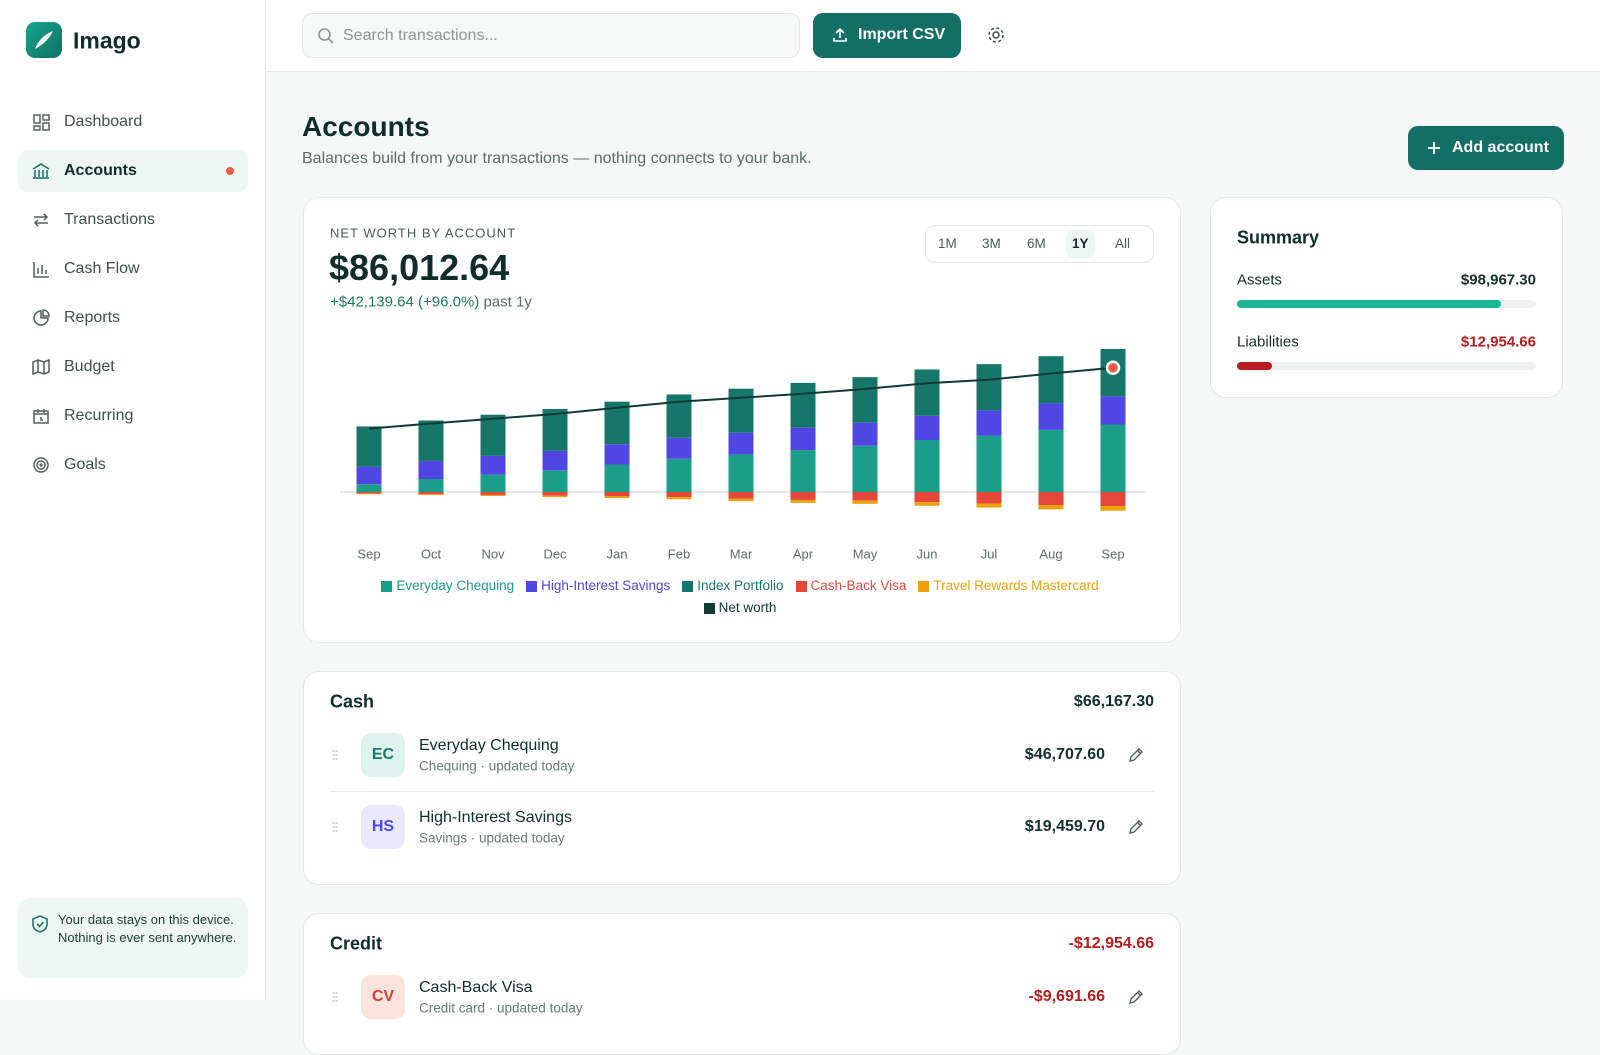 This screenshot has height=1055, width=1600. Describe the element at coordinates (431, 302) in the screenshot. I see `change-line: +$42,139.64 (+96.0%) past 1y` at that location.